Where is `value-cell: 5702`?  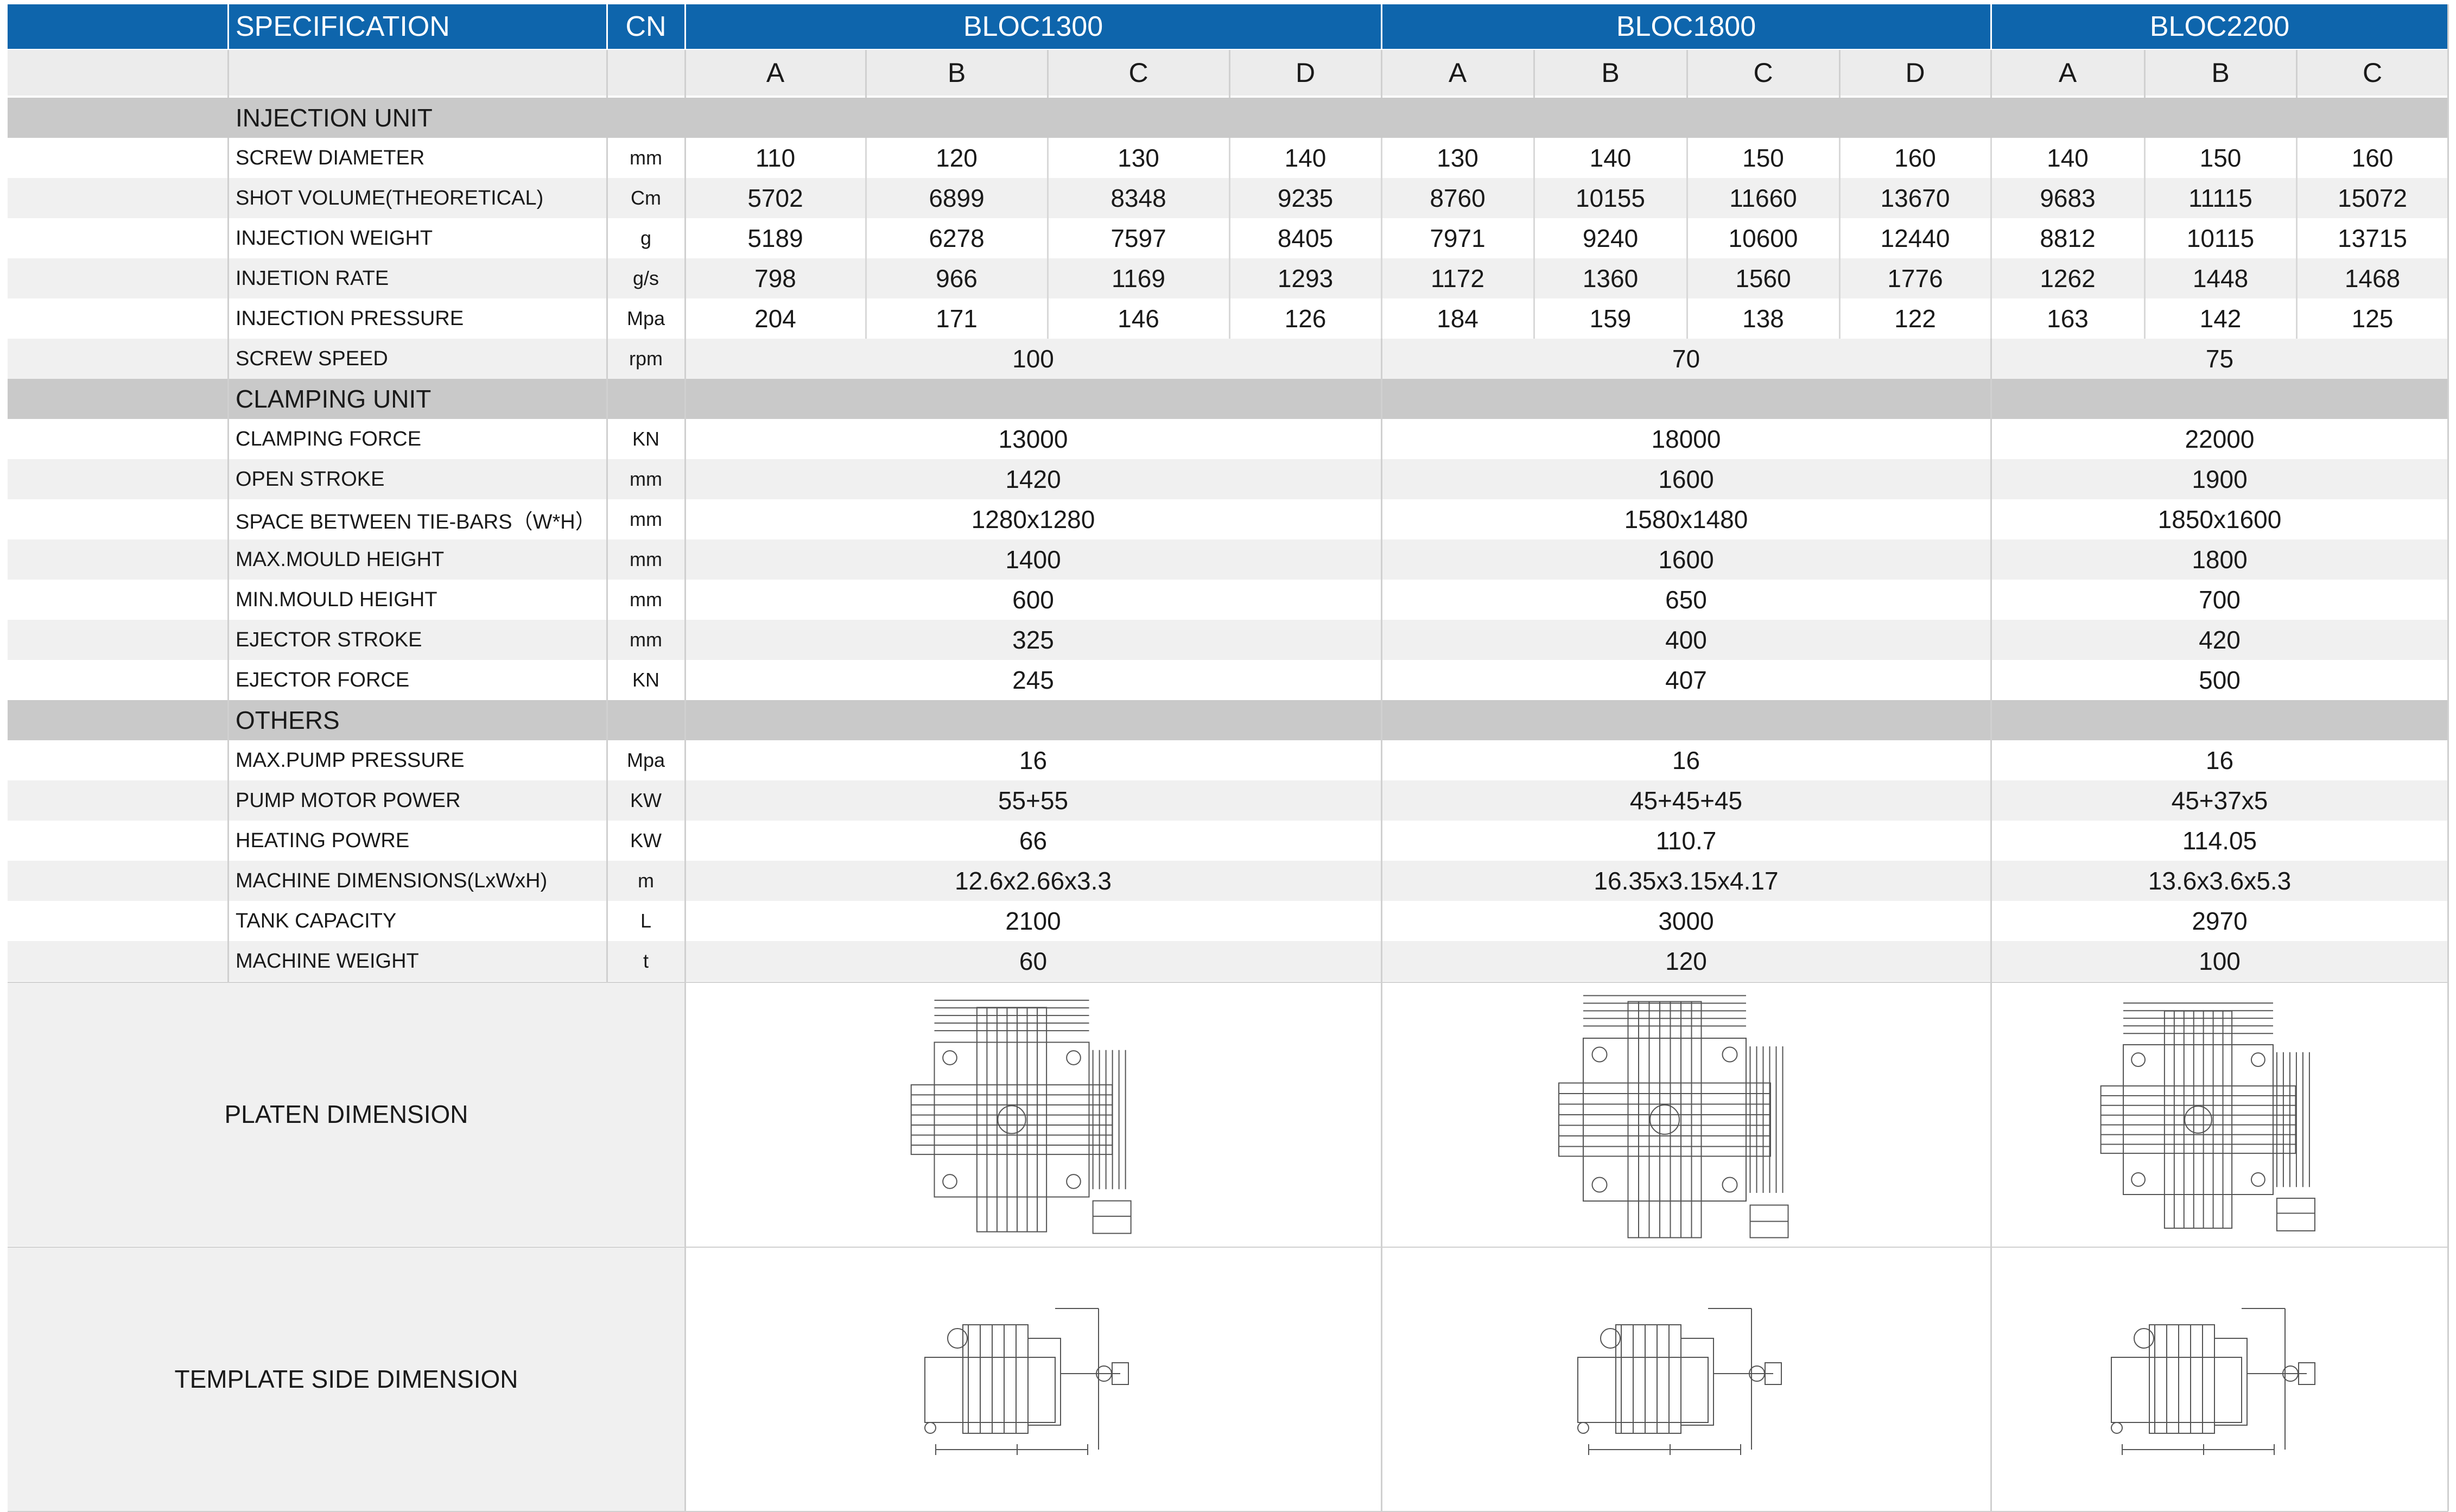
value-cell: 5702 is located at coordinates (775, 198).